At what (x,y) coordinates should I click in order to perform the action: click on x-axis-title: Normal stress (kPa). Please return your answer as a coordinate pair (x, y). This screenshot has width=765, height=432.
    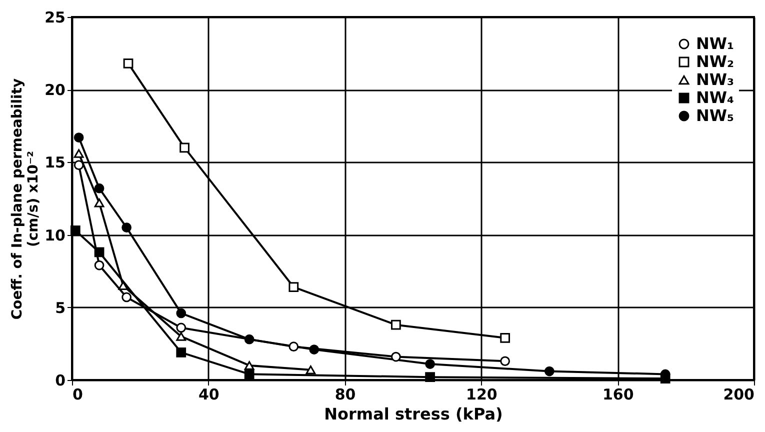
    Looking at the image, I should click on (413, 414).